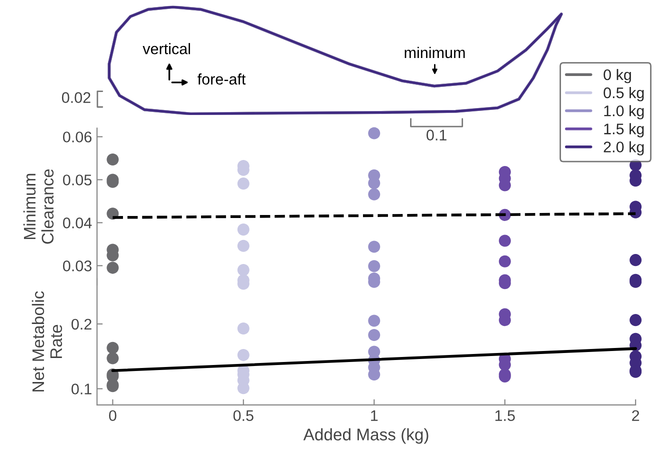 The width and height of the screenshot is (660, 456). I want to click on legend-label: 1.0 kg, so click(624, 112).